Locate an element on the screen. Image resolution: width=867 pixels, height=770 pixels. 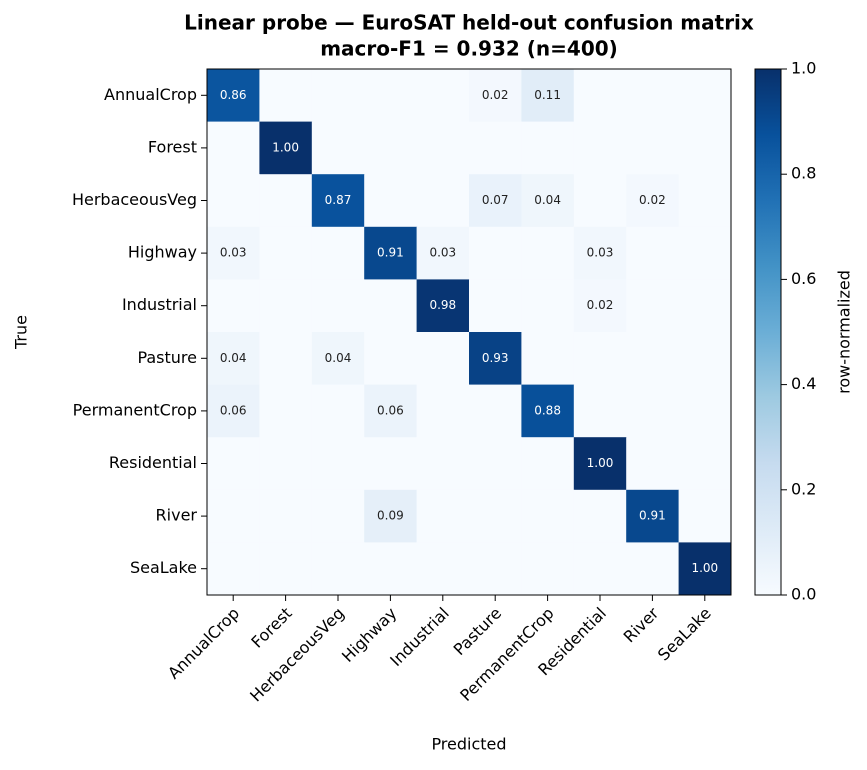
x-tick-label: AnnualCrop is located at coordinates (203, 643).